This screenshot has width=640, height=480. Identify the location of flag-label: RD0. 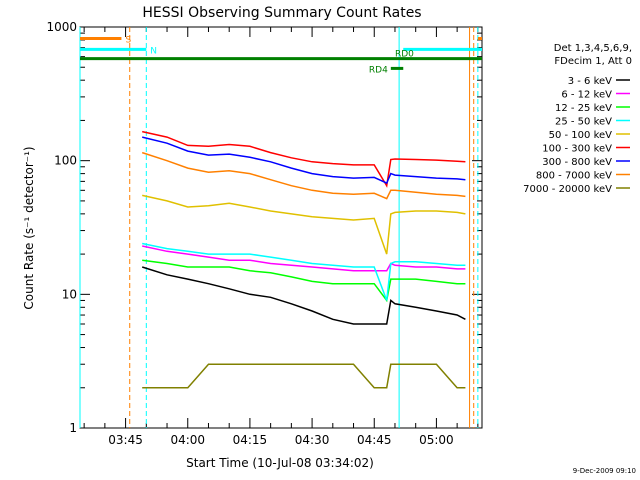
(404, 55).